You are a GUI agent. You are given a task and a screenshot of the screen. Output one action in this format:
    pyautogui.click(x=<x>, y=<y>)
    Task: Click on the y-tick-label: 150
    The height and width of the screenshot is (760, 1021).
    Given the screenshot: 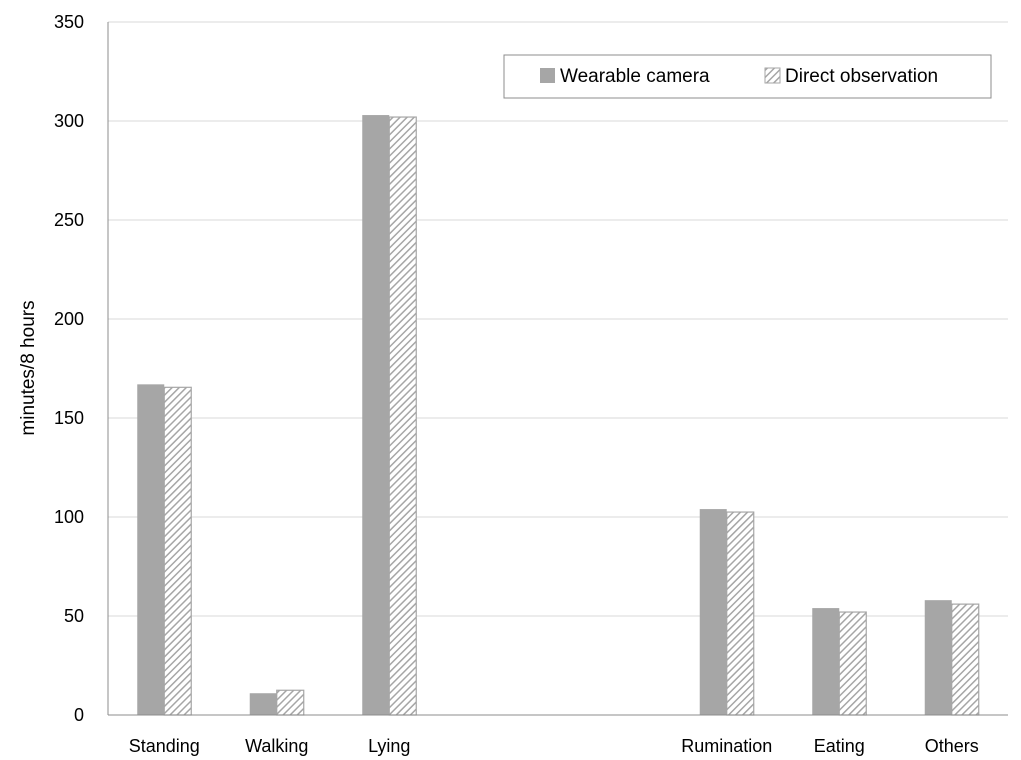 What is the action you would take?
    pyautogui.click(x=69, y=418)
    